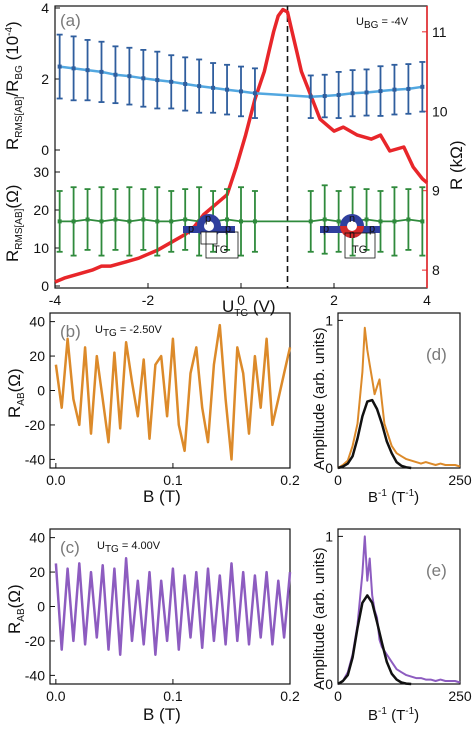  What do you see at coordinates (173, 480) in the screenshot?
I see `b-content-xtick-label-1: 0.1` at bounding box center [173, 480].